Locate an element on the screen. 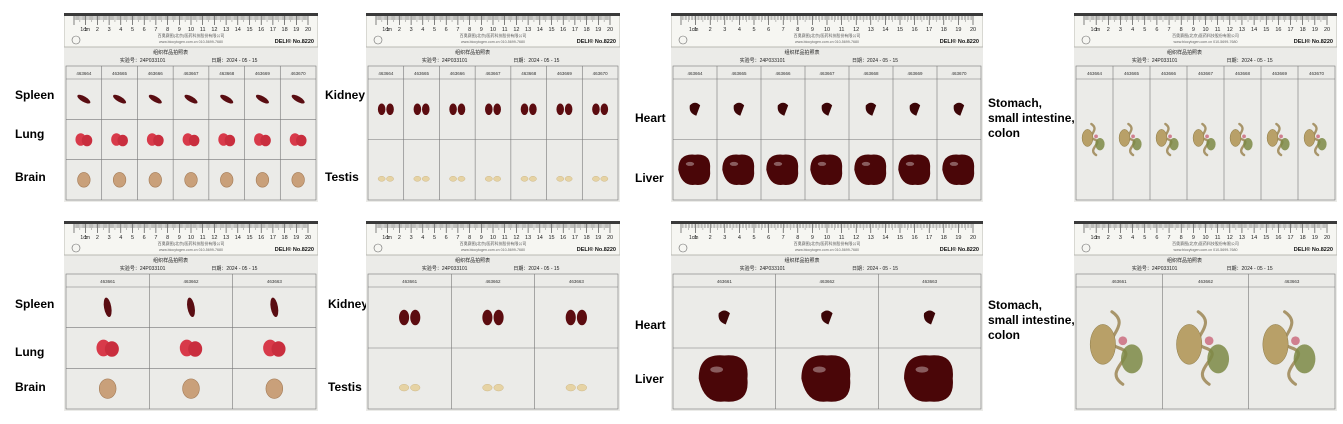 The height and width of the screenshot is (424, 1343). company-logo is located at coordinates (76, 248).